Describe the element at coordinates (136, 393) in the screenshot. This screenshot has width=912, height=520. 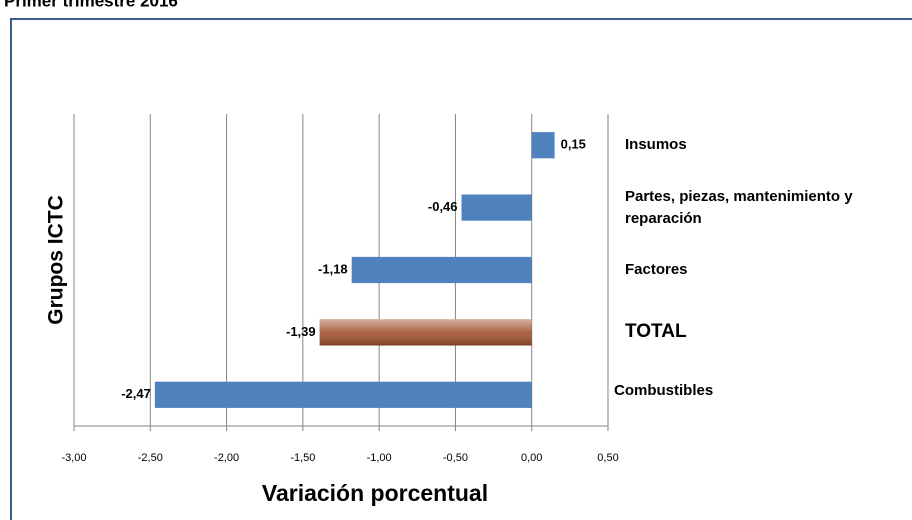
I see `value-label: -2,47` at that location.